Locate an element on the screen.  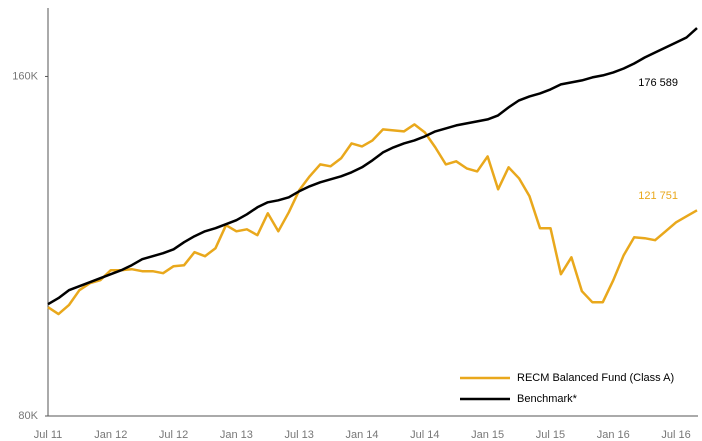
x-tick-label: Jul 16 is located at coordinates (675, 435).